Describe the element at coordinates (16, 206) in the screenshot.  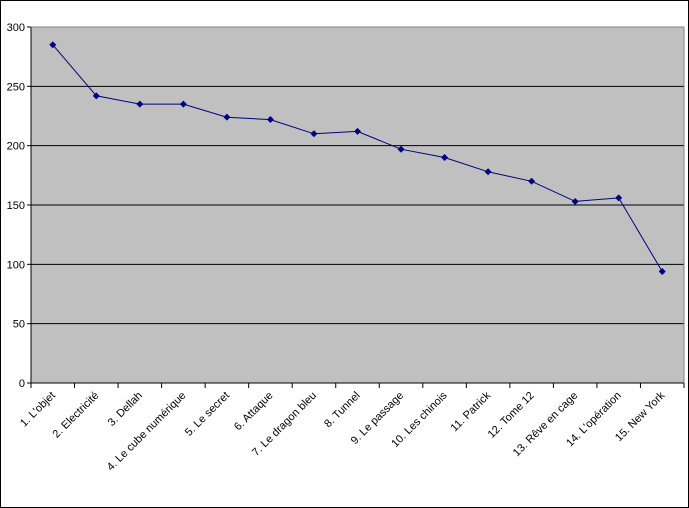
I see `y-tick-label: 150` at that location.